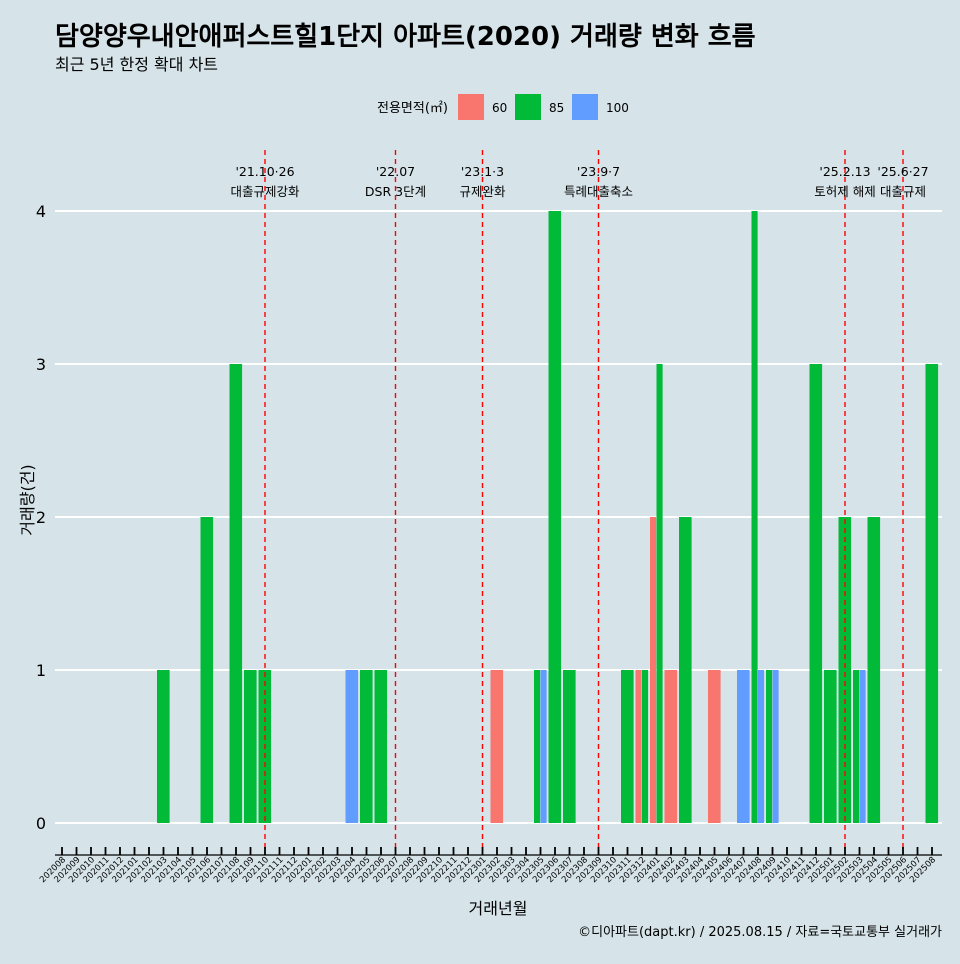 The width and height of the screenshot is (960, 964). What do you see at coordinates (598, 171) in the screenshot?
I see `event-date: '23.9·7` at bounding box center [598, 171].